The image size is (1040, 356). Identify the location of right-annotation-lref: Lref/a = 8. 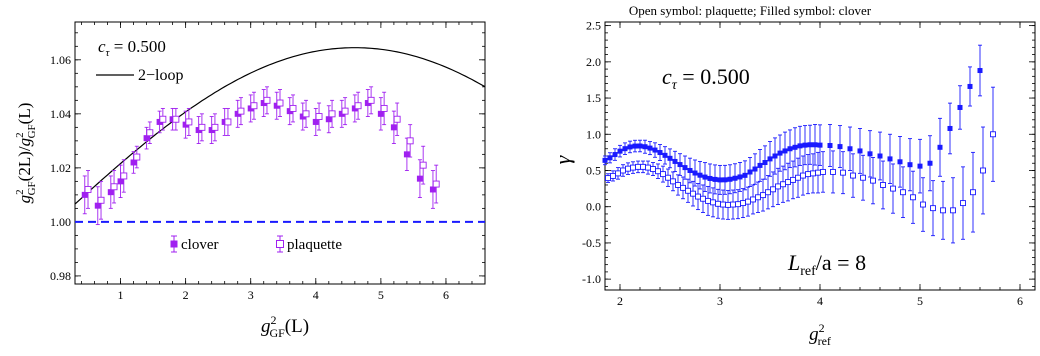
(826, 264).